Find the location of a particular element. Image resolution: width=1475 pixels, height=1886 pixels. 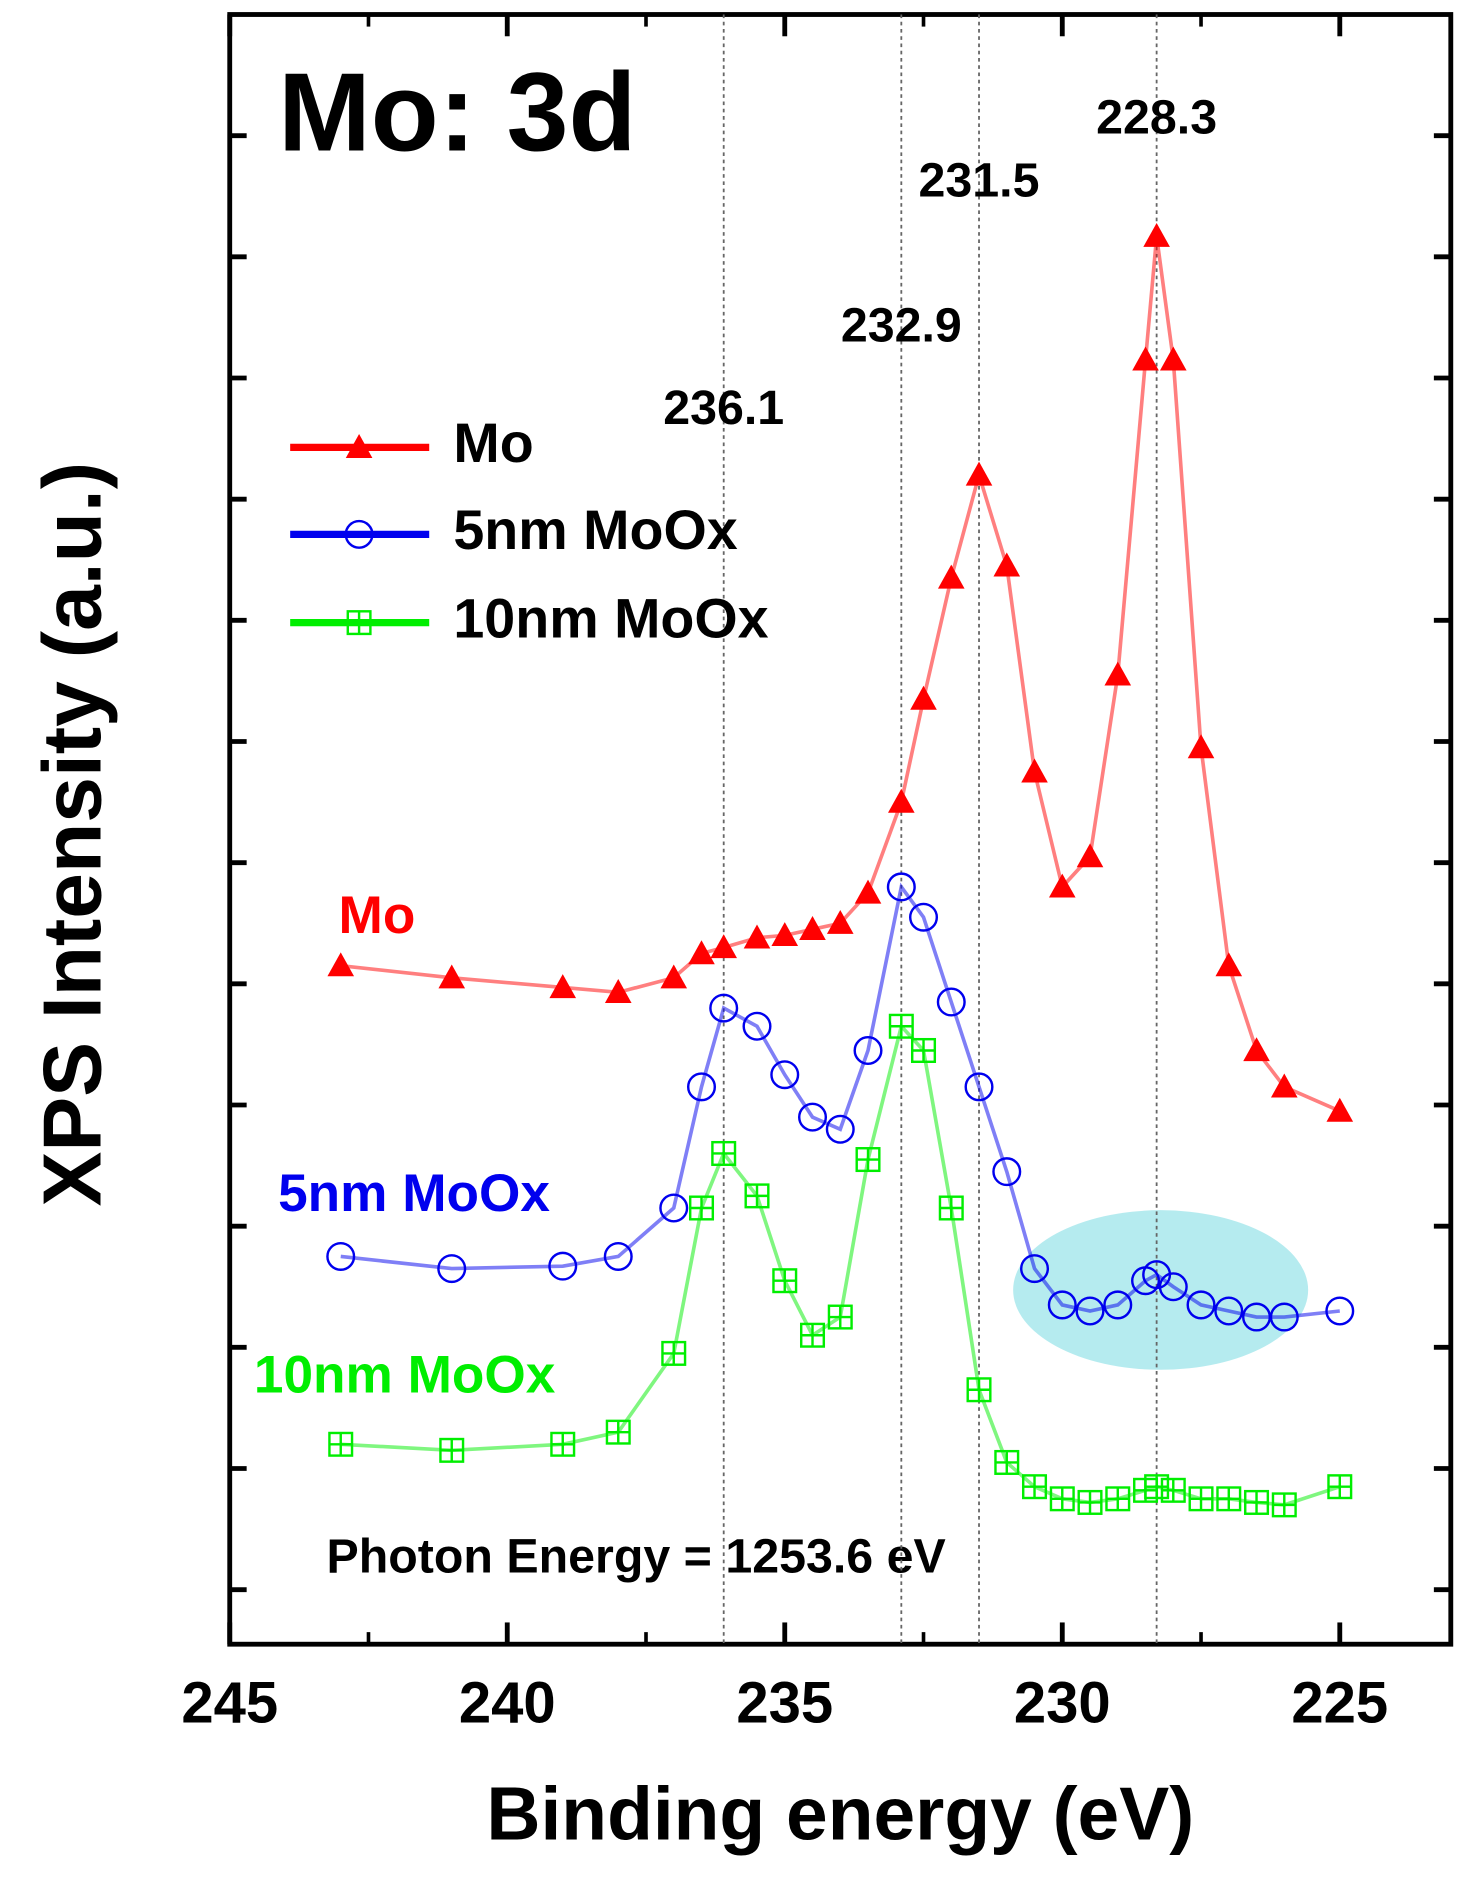

x-tick-label: 230 is located at coordinates (1062, 1702).